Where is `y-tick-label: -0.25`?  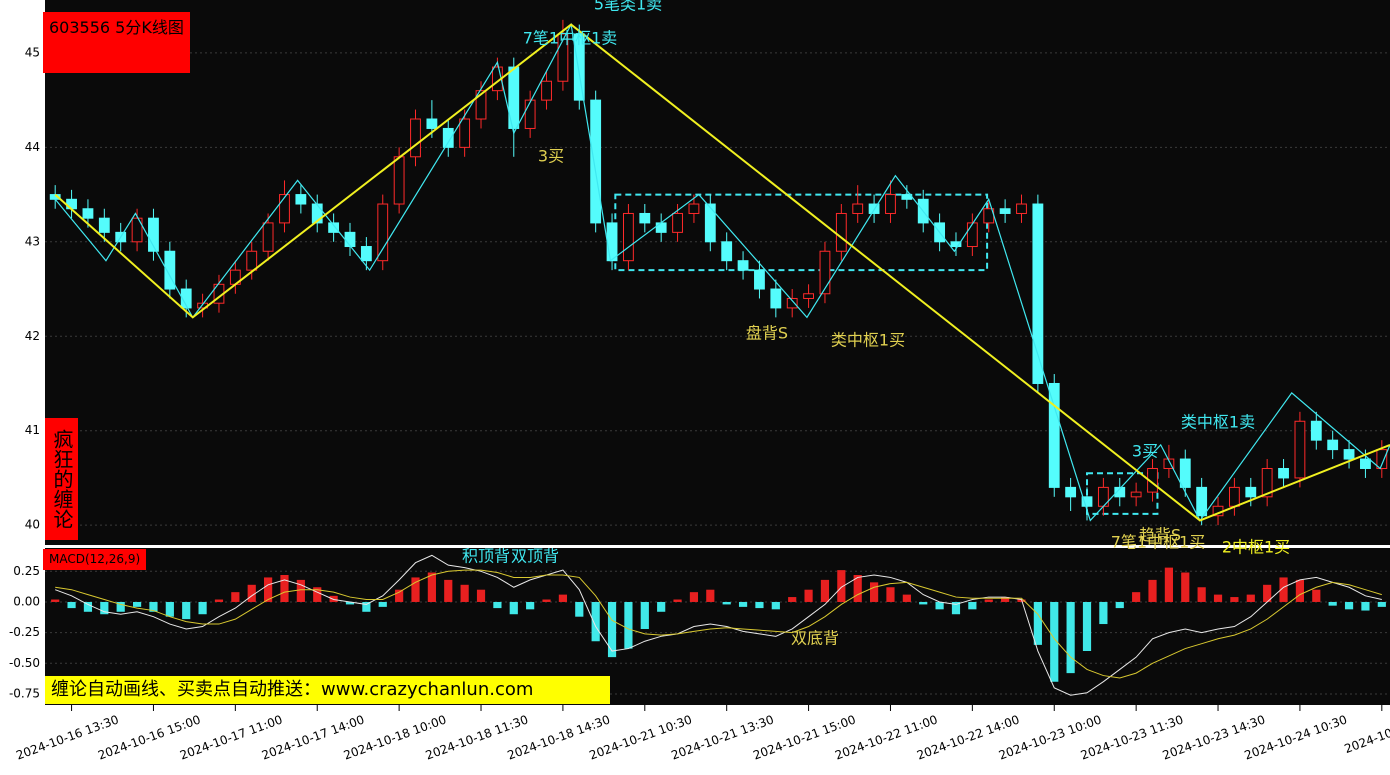 y-tick-label: -0.25 is located at coordinates (24, 632).